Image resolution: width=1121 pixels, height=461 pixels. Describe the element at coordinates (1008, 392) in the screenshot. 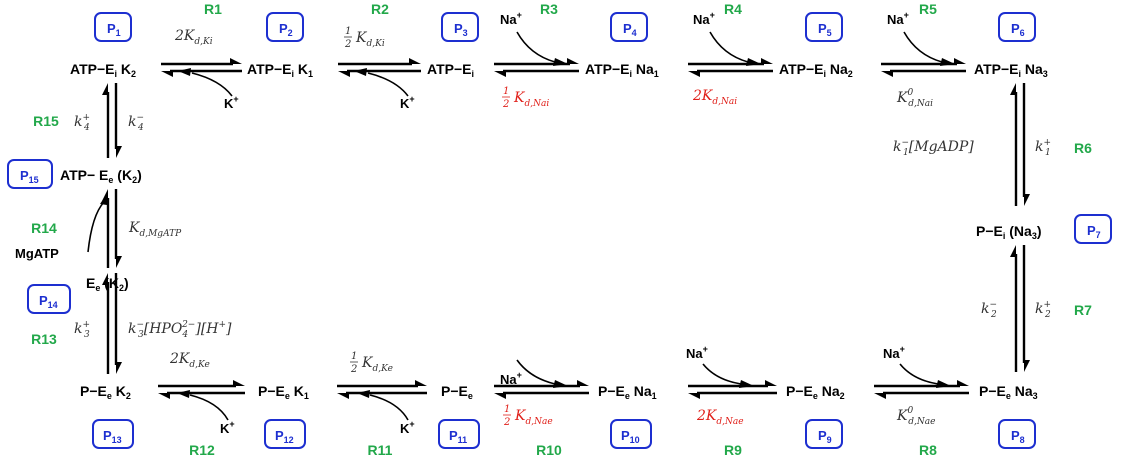

I see `state-s8: P−Ee Na3` at that location.